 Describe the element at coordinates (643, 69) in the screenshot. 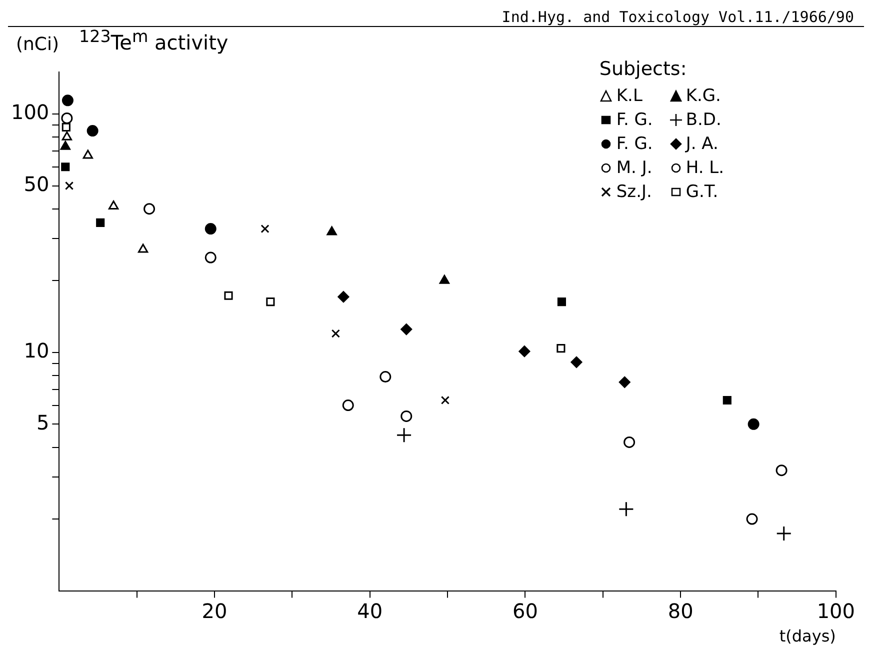

I see `legend-title: Subjects:` at that location.